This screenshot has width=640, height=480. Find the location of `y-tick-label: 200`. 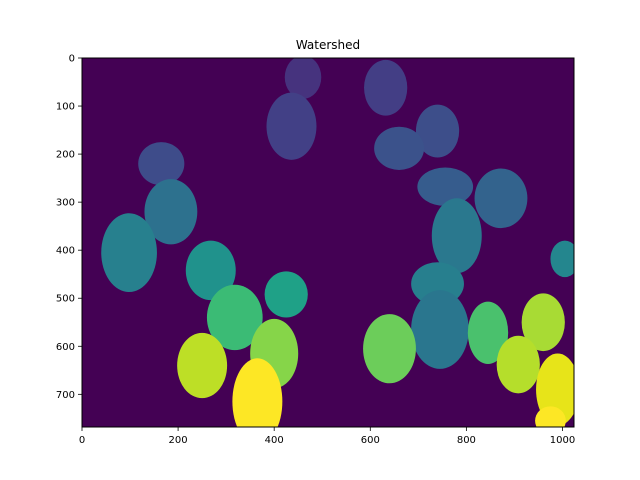

y-tick-label: 200 is located at coordinates (65, 155).